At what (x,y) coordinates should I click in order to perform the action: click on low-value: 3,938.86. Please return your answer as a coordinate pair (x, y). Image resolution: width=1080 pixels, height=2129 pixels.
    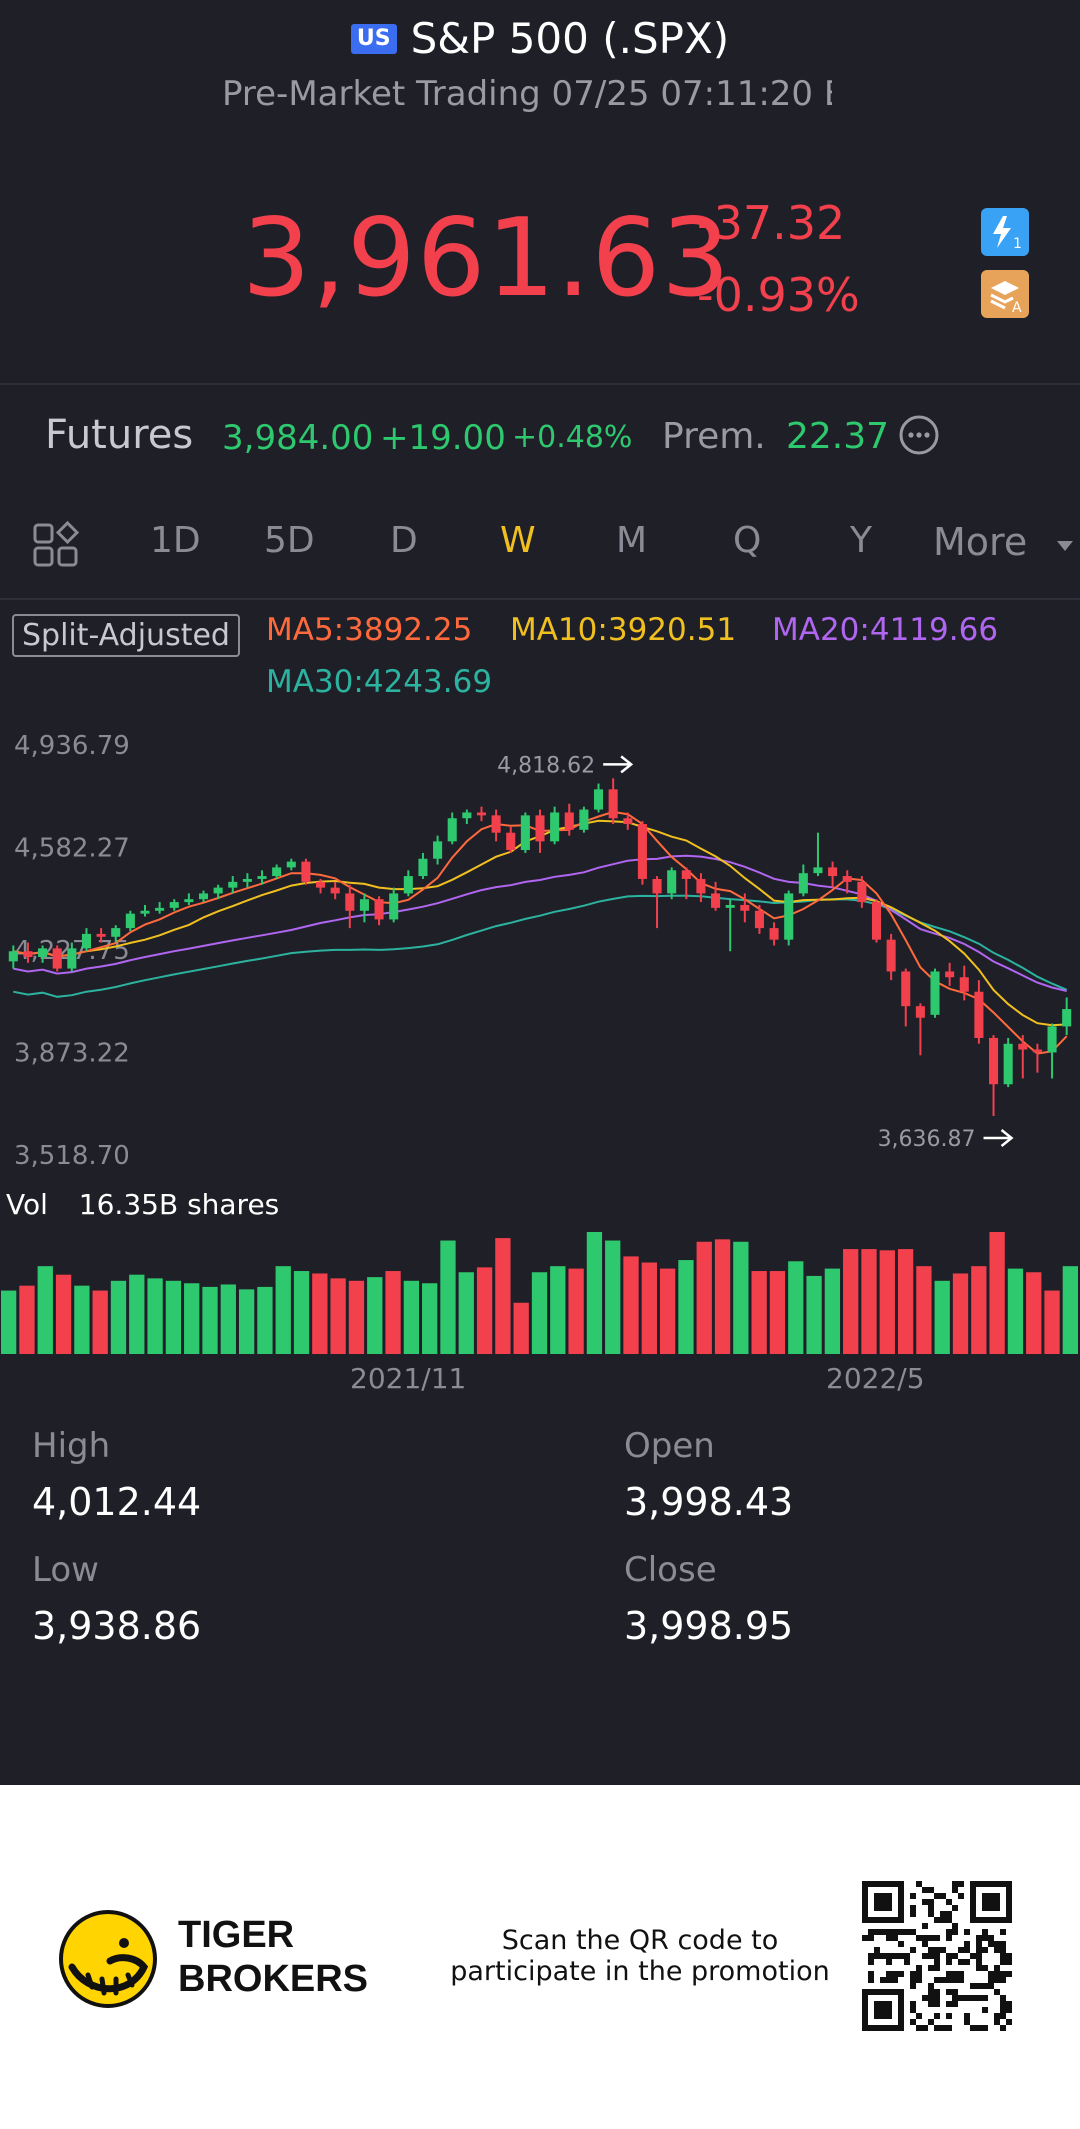
    Looking at the image, I should click on (117, 1626).